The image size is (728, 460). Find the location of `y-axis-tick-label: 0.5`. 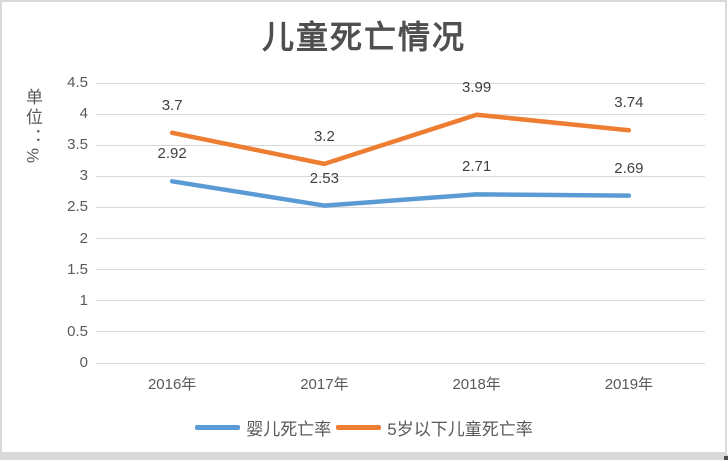

y-axis-tick-label: 0.5 is located at coordinates (77, 331).